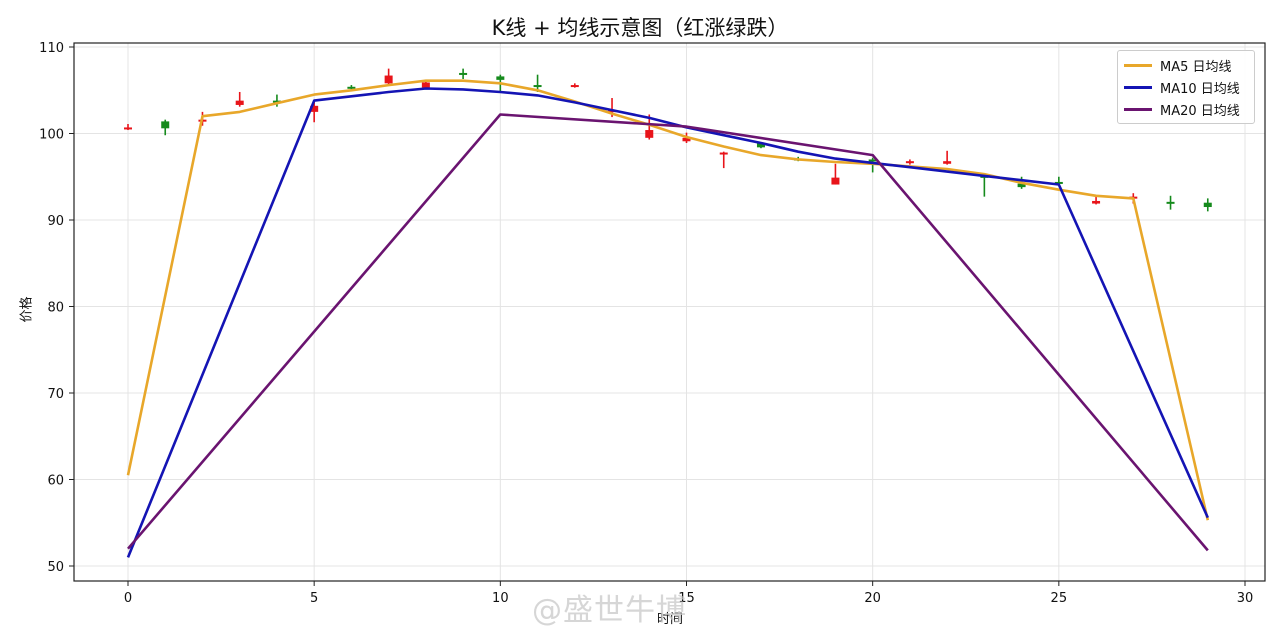  Describe the element at coordinates (872, 598) in the screenshot. I see `x-tick-label: 20` at that location.